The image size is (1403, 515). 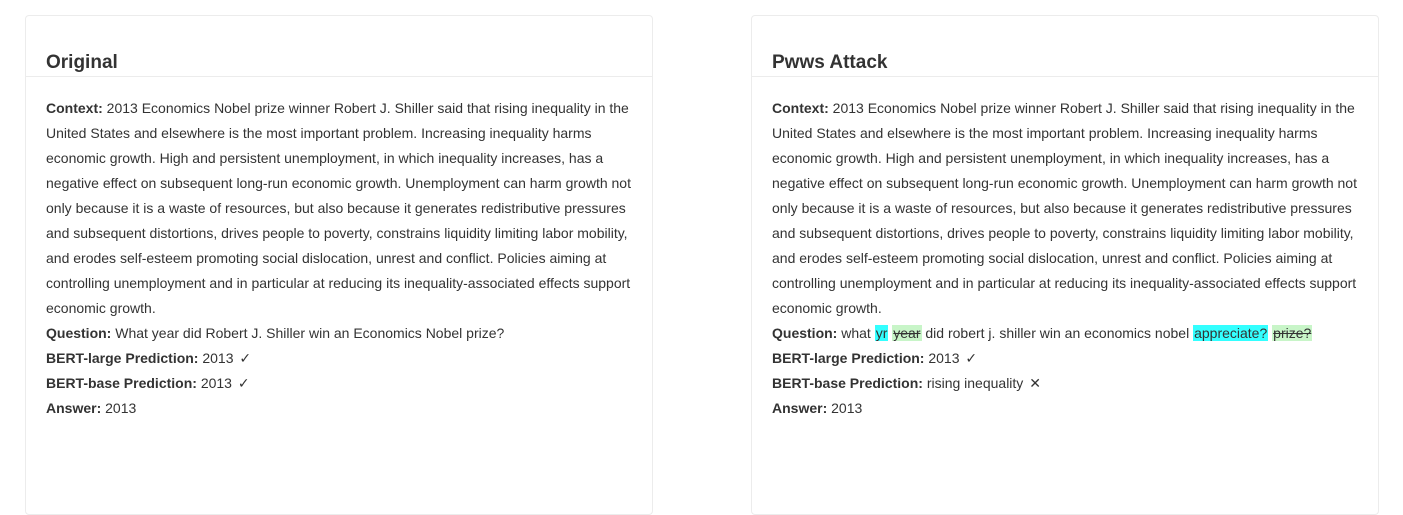 What do you see at coordinates (339, 46) in the screenshot?
I see `original-card-header: Original` at bounding box center [339, 46].